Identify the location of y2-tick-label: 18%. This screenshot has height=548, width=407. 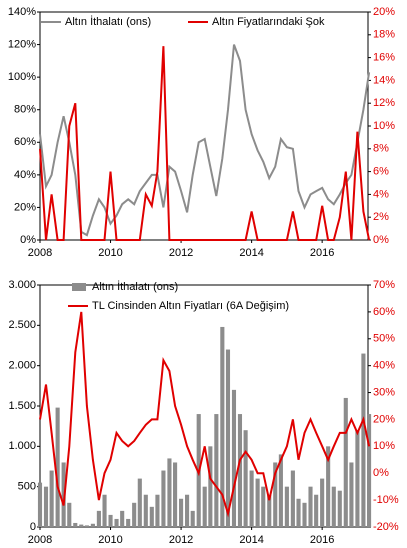
(384, 35).